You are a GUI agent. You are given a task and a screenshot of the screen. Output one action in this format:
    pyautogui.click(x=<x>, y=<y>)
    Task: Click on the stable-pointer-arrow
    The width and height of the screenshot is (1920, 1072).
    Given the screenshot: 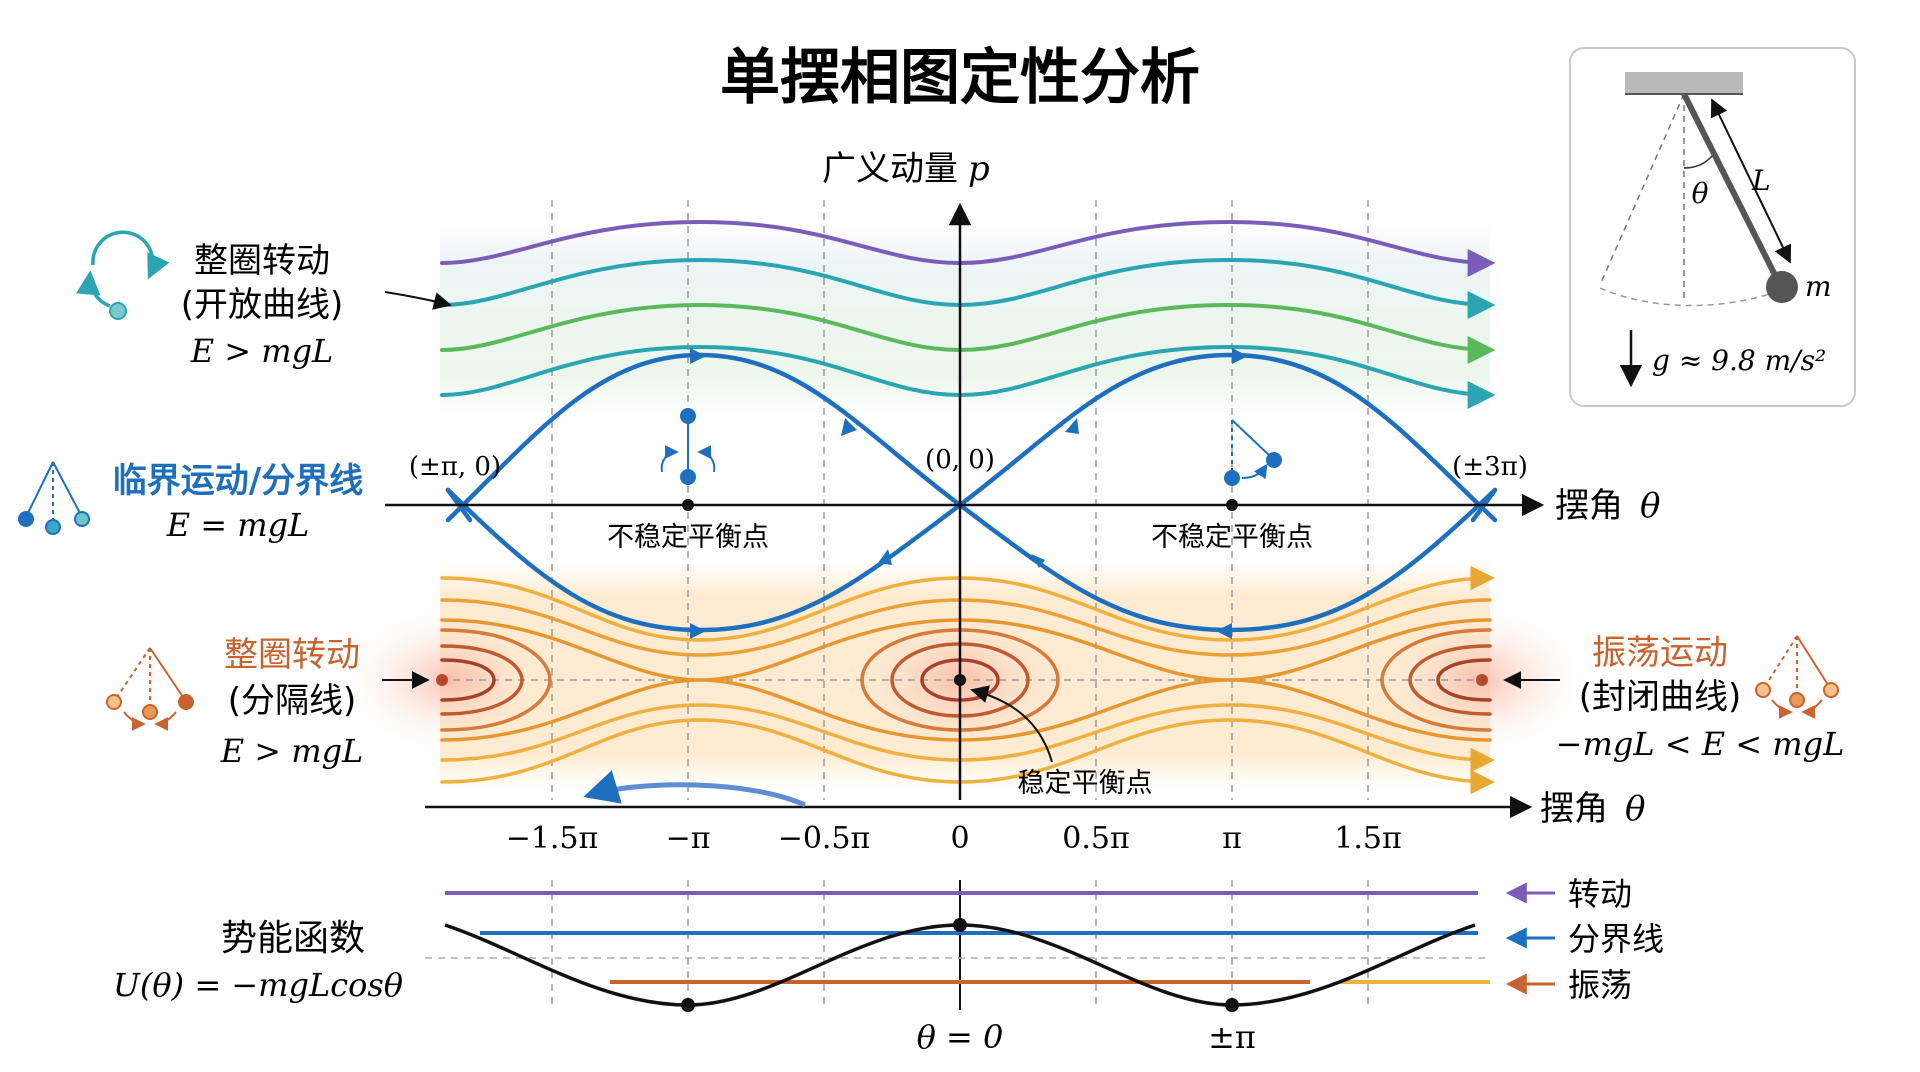 What is the action you would take?
    pyautogui.click(x=1011, y=724)
    